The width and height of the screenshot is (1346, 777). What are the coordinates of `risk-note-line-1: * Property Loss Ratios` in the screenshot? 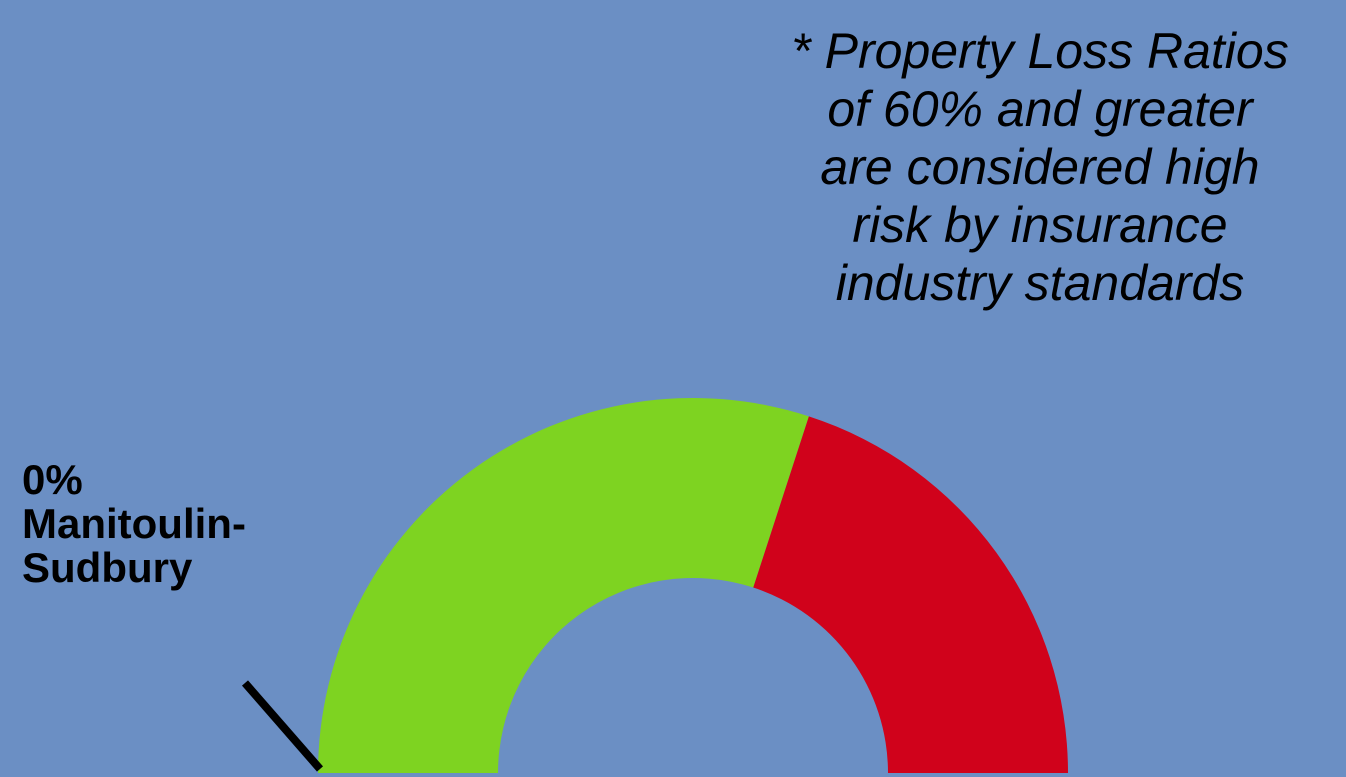 It's located at (1040, 51).